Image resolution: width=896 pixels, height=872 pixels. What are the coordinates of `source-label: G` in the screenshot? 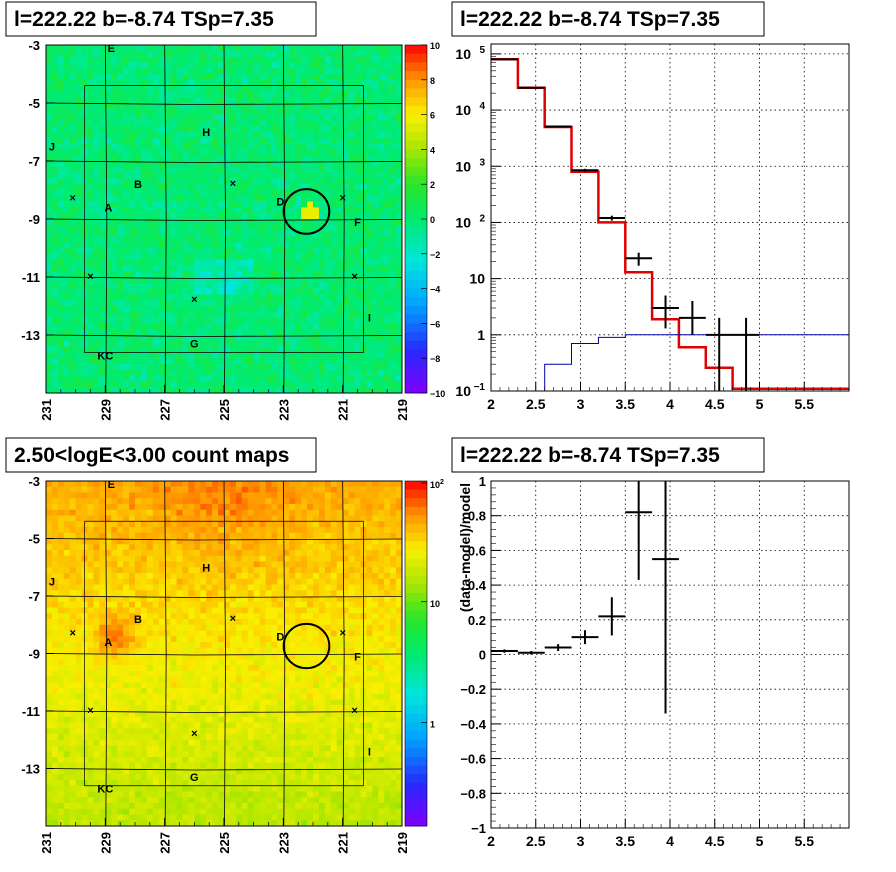 It's located at (194, 345).